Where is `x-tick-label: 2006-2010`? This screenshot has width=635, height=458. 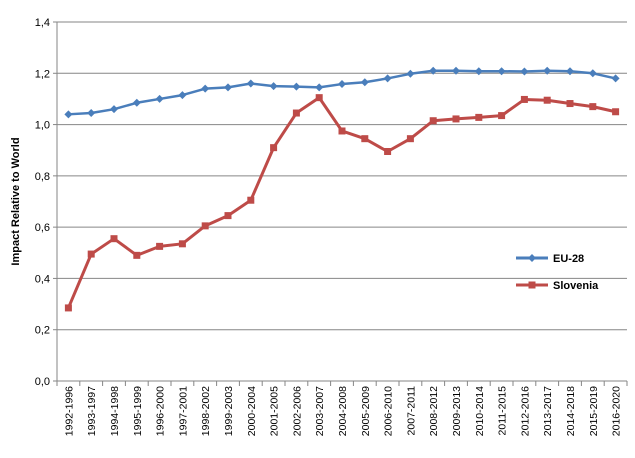
x-tick-label: 2006-2010 is located at coordinates (389, 411).